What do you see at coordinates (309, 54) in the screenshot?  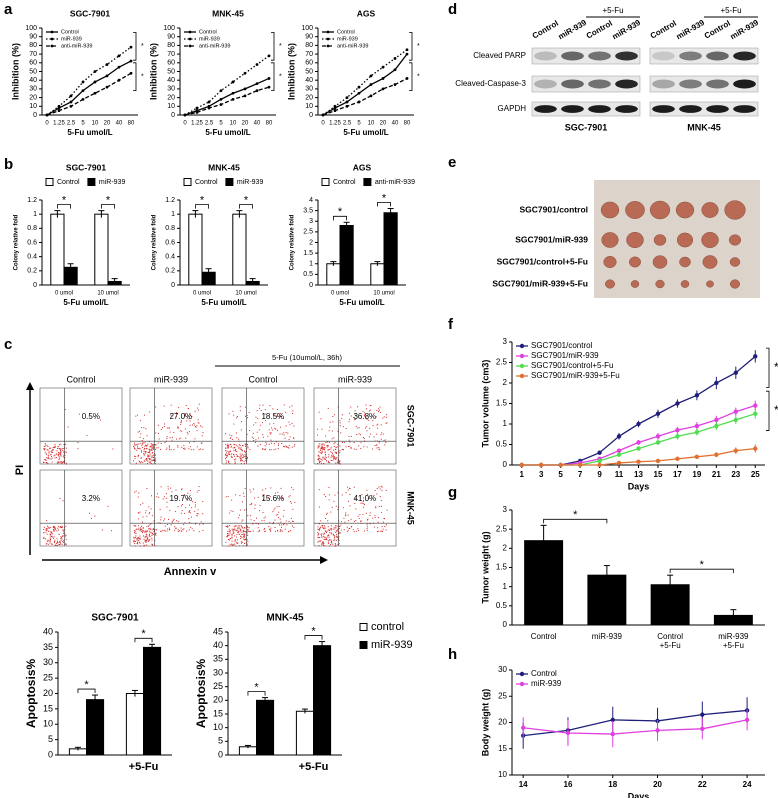 I see `y-tick-label: 70` at bounding box center [309, 54].